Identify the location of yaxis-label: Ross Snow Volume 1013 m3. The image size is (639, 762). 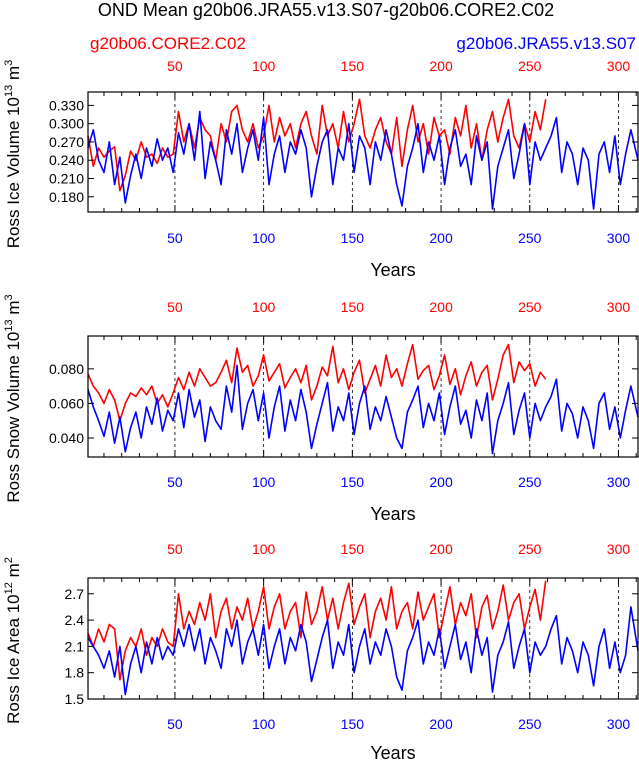
(13, 398).